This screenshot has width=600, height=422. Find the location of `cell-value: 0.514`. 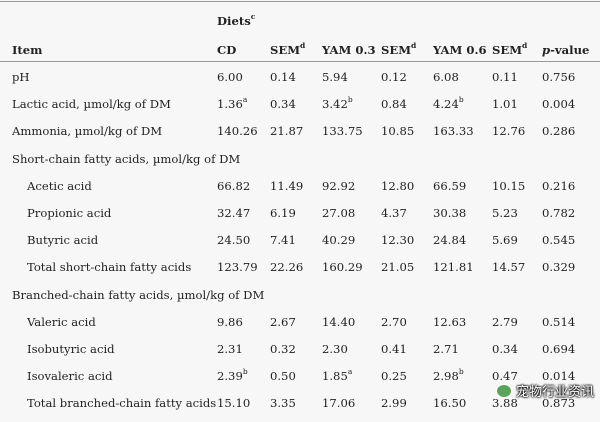

cell-value: 0.514 is located at coordinates (559, 322).